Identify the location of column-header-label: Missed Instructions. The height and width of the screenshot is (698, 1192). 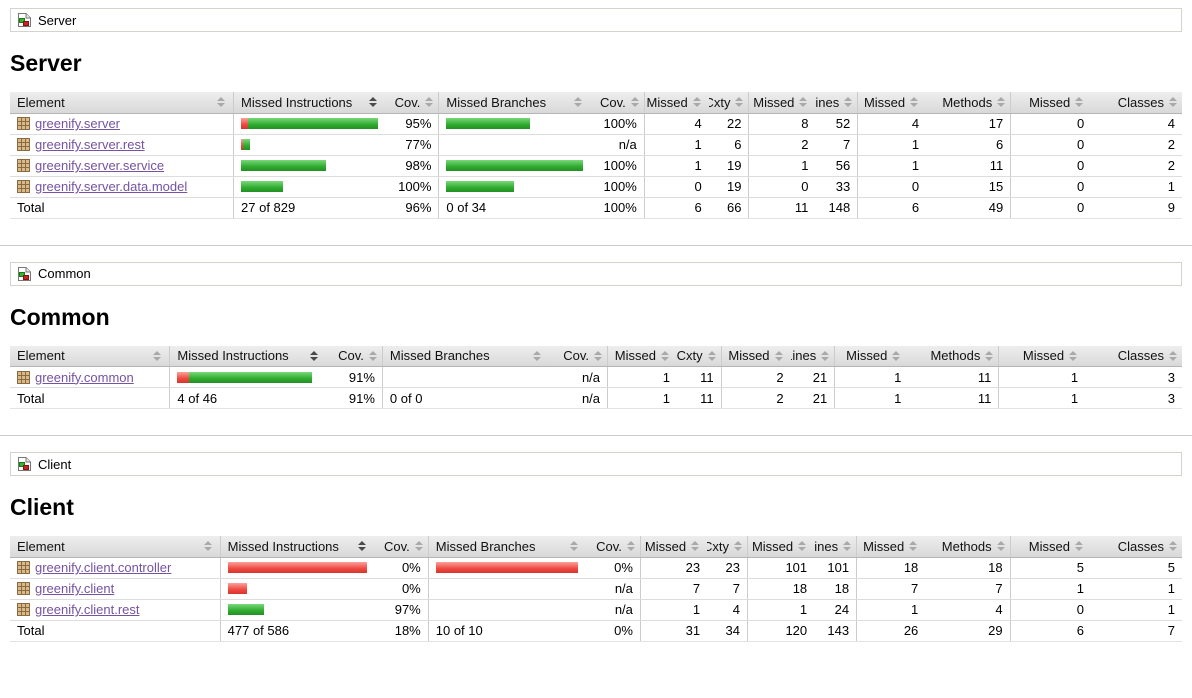
(297, 102).